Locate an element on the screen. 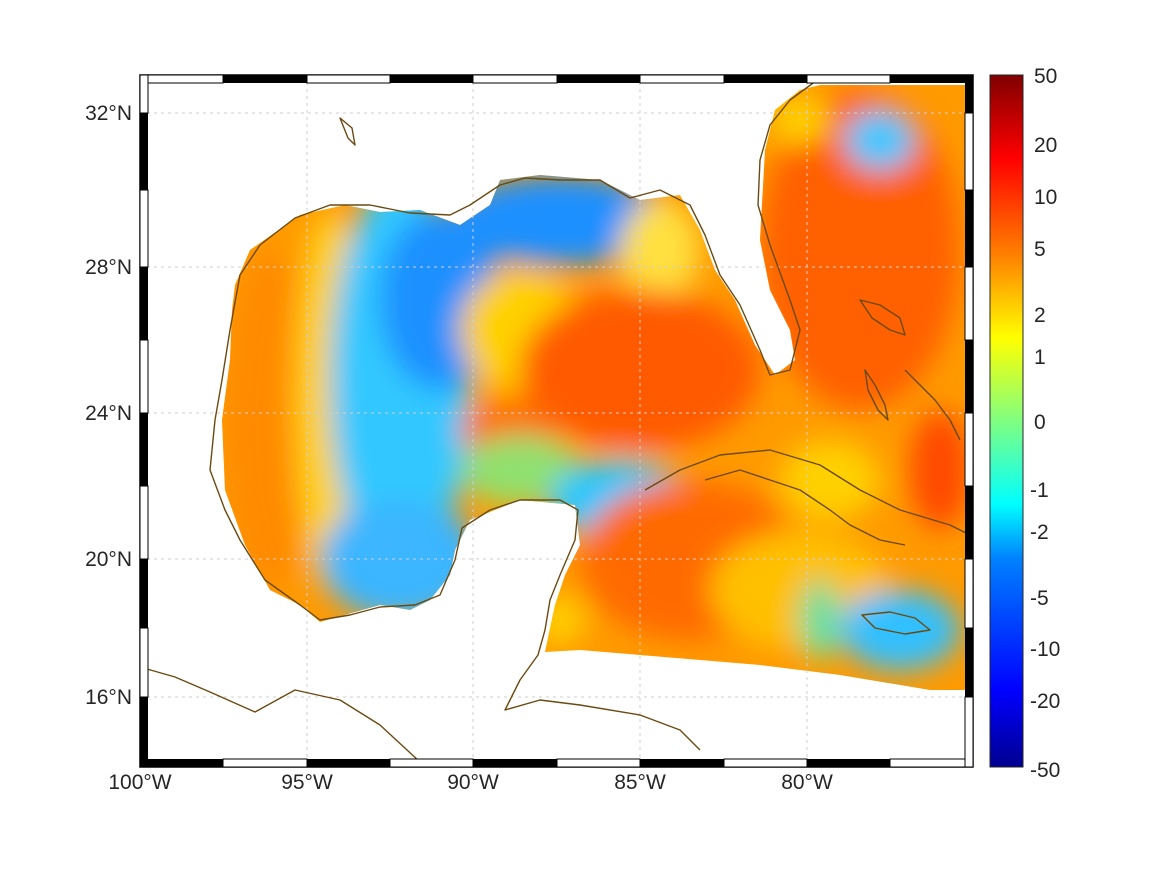  lon-label-100w: 100°W is located at coordinates (139, 782).